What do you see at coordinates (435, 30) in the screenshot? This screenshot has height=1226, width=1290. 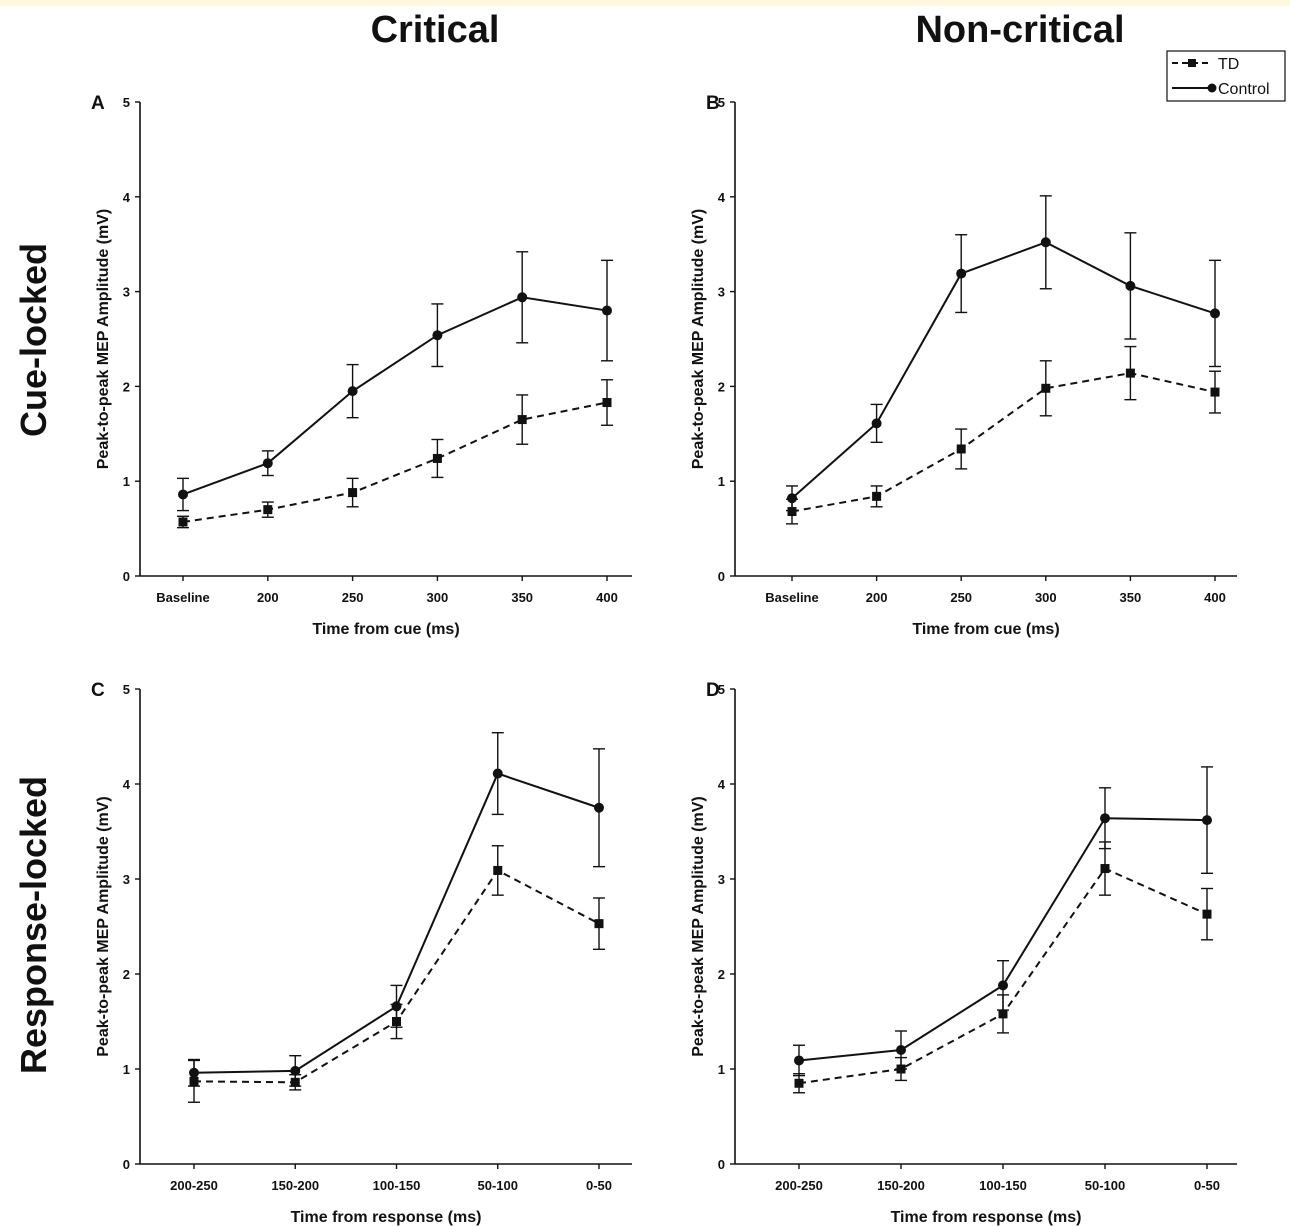 I see `column-title-critical: Critical` at bounding box center [435, 30].